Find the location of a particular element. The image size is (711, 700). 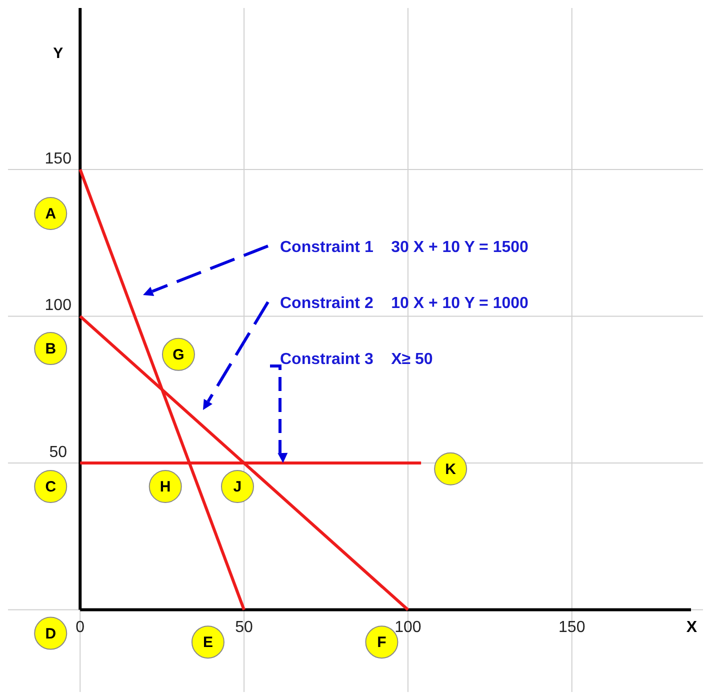

y-tick-label: 100 is located at coordinates (58, 305).